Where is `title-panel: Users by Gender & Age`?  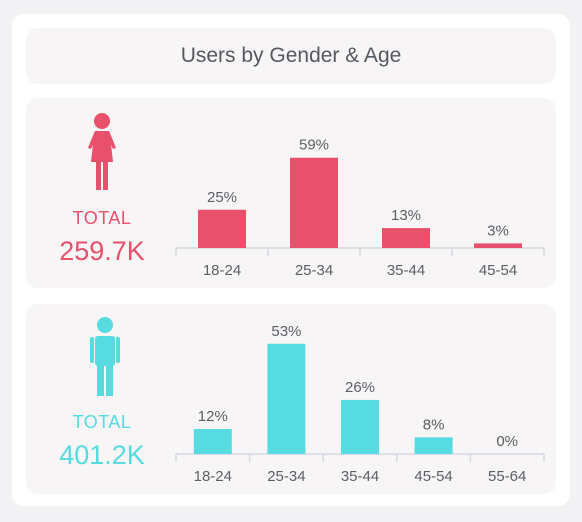
title-panel: Users by Gender & Age is located at coordinates (291, 56).